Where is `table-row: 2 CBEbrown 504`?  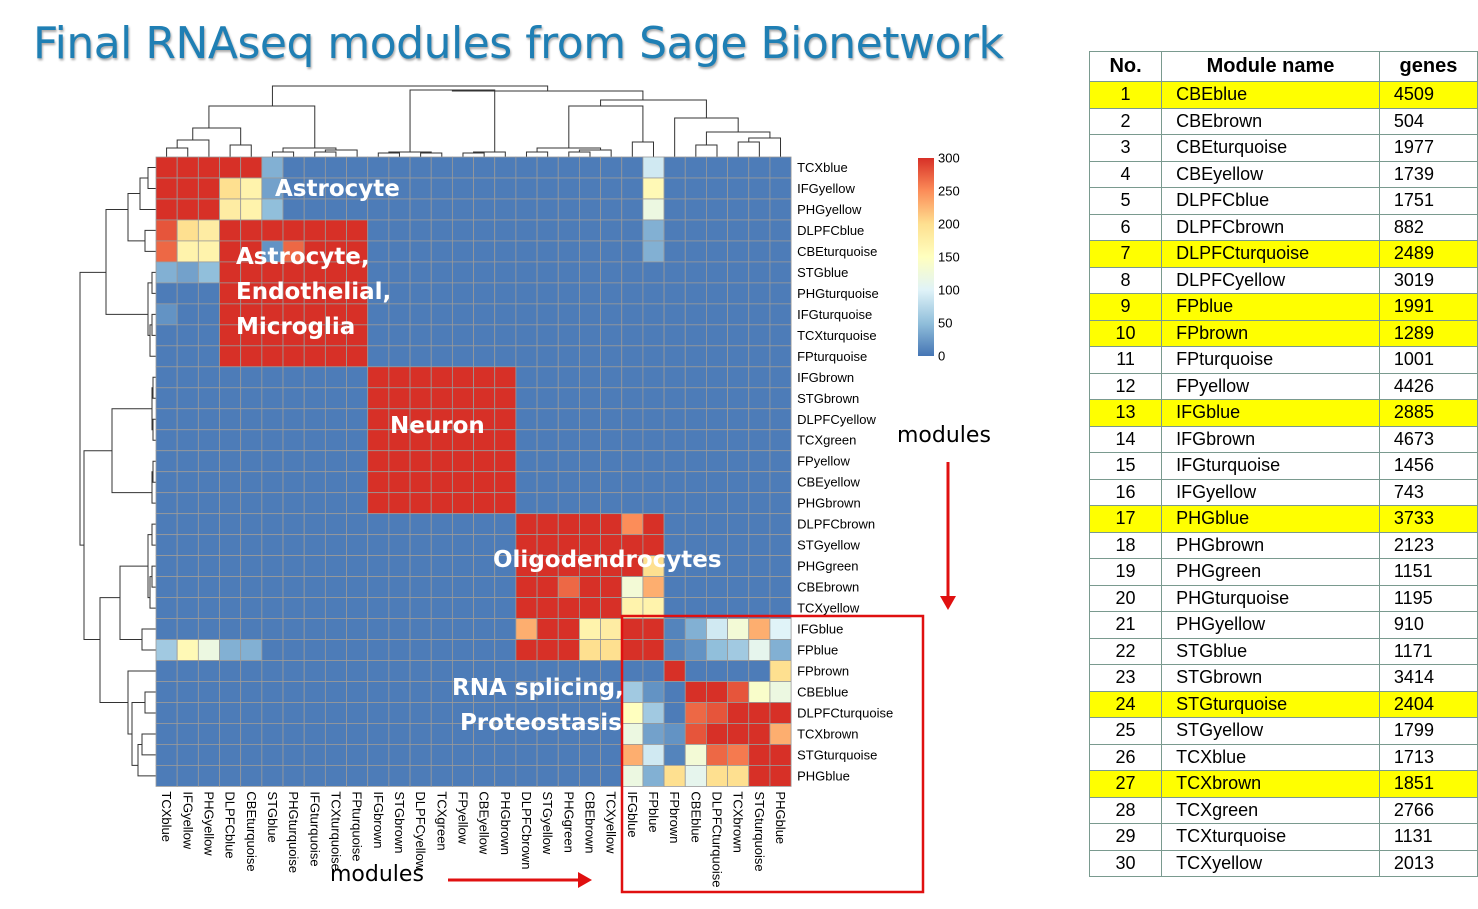 table-row: 2 CBEbrown 504 is located at coordinates (1283, 121).